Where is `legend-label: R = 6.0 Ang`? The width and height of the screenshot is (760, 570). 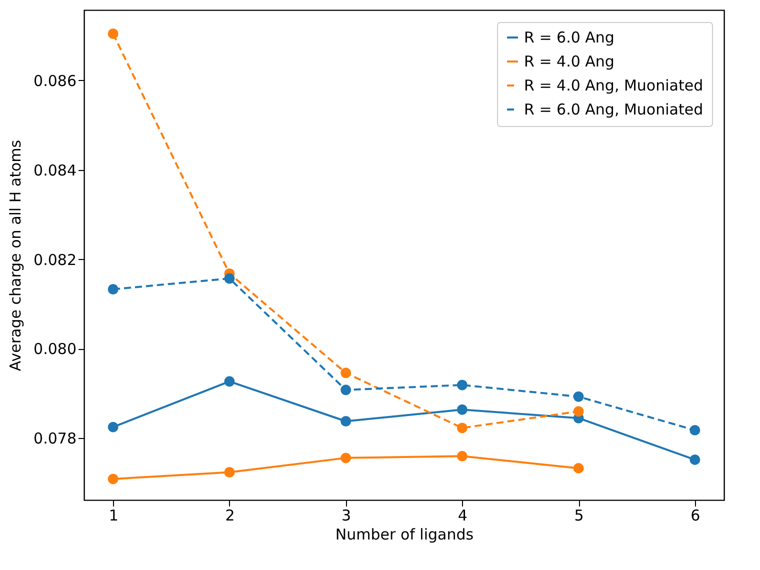 legend-label: R = 6.0 Ang is located at coordinates (569, 37).